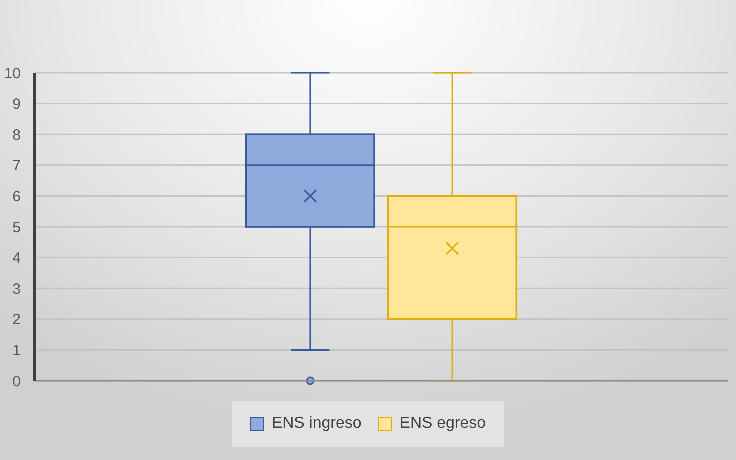  Describe the element at coordinates (443, 424) in the screenshot. I see `legend-label: ENS egreso` at that location.